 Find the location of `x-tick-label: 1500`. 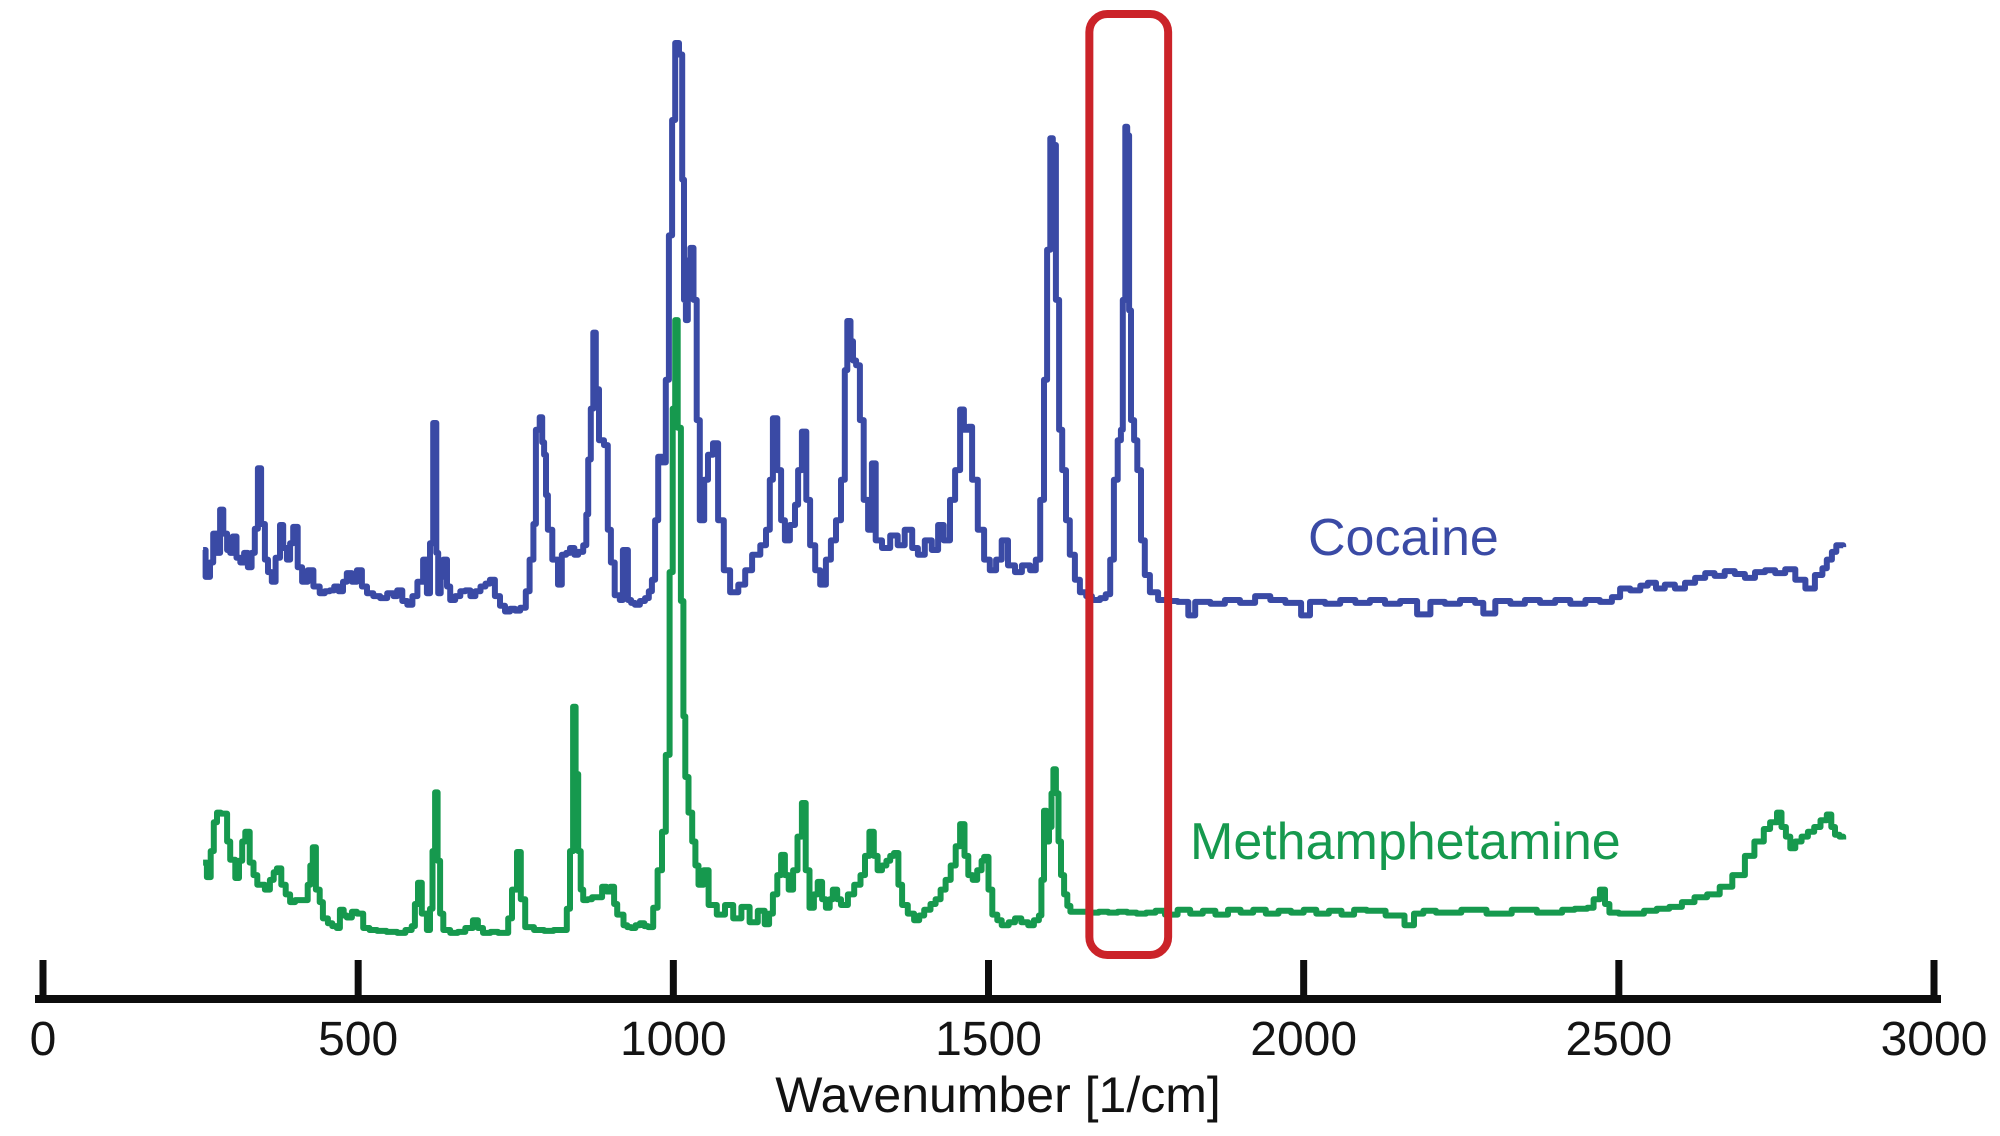

x-tick-label: 1500 is located at coordinates (988, 1039).